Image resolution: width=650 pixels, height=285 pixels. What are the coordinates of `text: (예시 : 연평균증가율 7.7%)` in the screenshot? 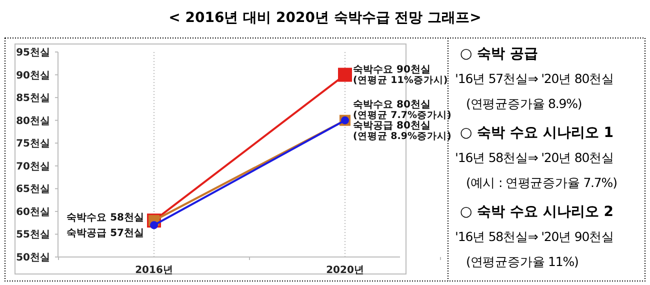 It's located at (541, 182).